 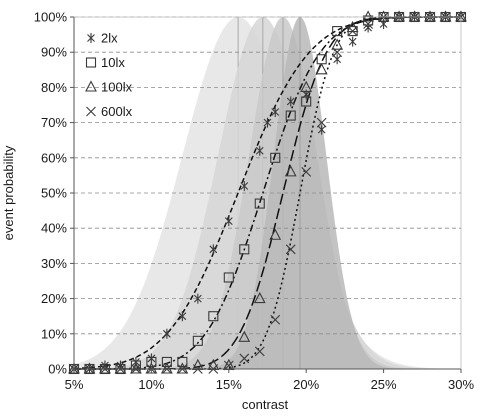 I want to click on y-tick-label: 80%, so click(x=54, y=87).